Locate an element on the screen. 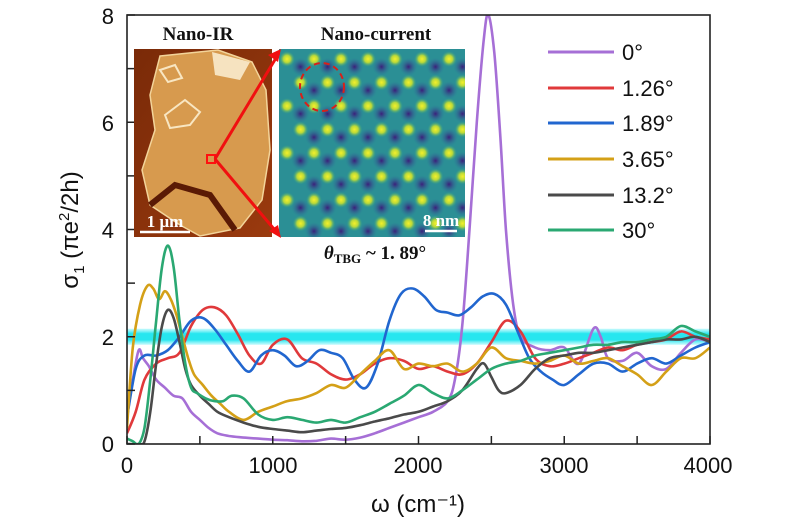  universal-conductivity-band is located at coordinates (418, 336).